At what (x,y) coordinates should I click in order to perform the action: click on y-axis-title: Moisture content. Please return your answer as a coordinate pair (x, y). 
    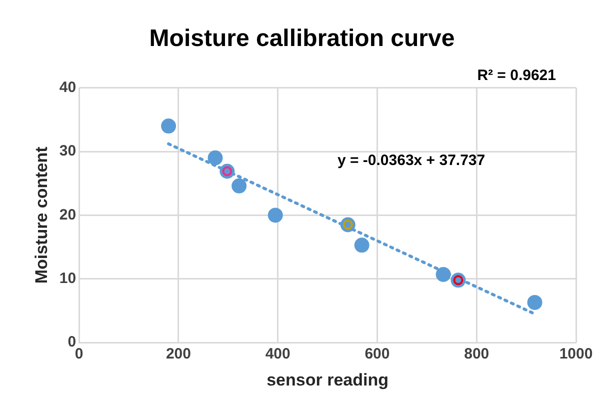
    Looking at the image, I should click on (41, 215).